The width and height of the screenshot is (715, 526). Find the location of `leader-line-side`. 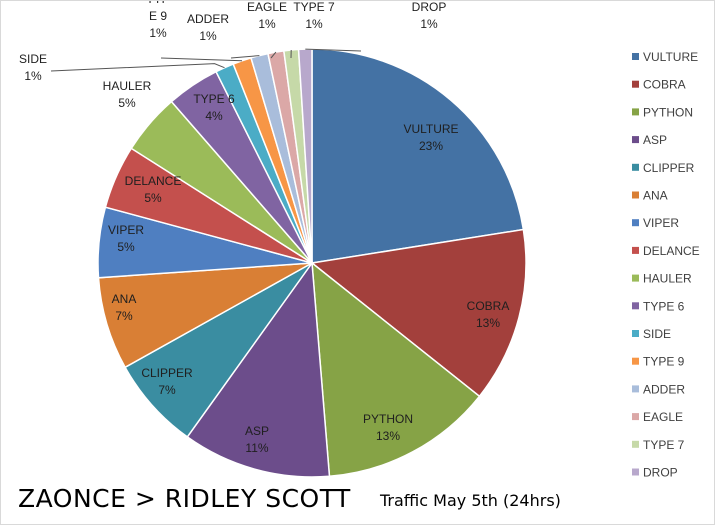

leader-line-side is located at coordinates (138, 67).